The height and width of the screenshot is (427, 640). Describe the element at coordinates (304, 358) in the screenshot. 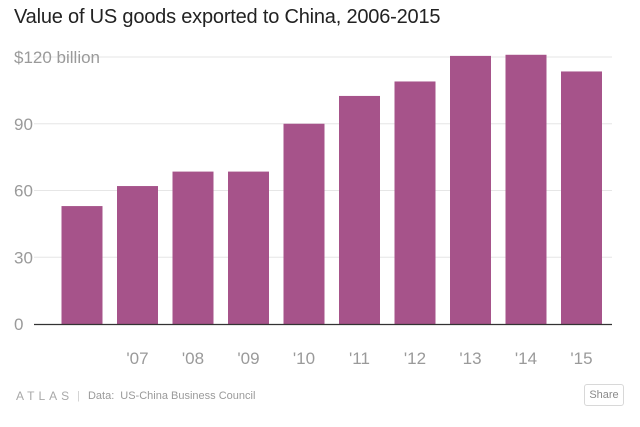

I see `x-tick-label: '10` at that location.